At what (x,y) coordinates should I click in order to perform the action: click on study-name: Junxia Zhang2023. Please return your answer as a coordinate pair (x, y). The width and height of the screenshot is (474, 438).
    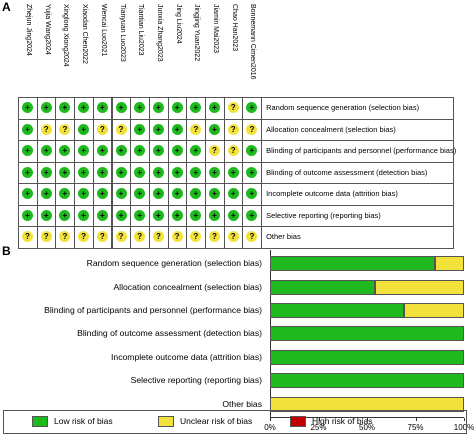
    Looking at the image, I should click on (159, 33).